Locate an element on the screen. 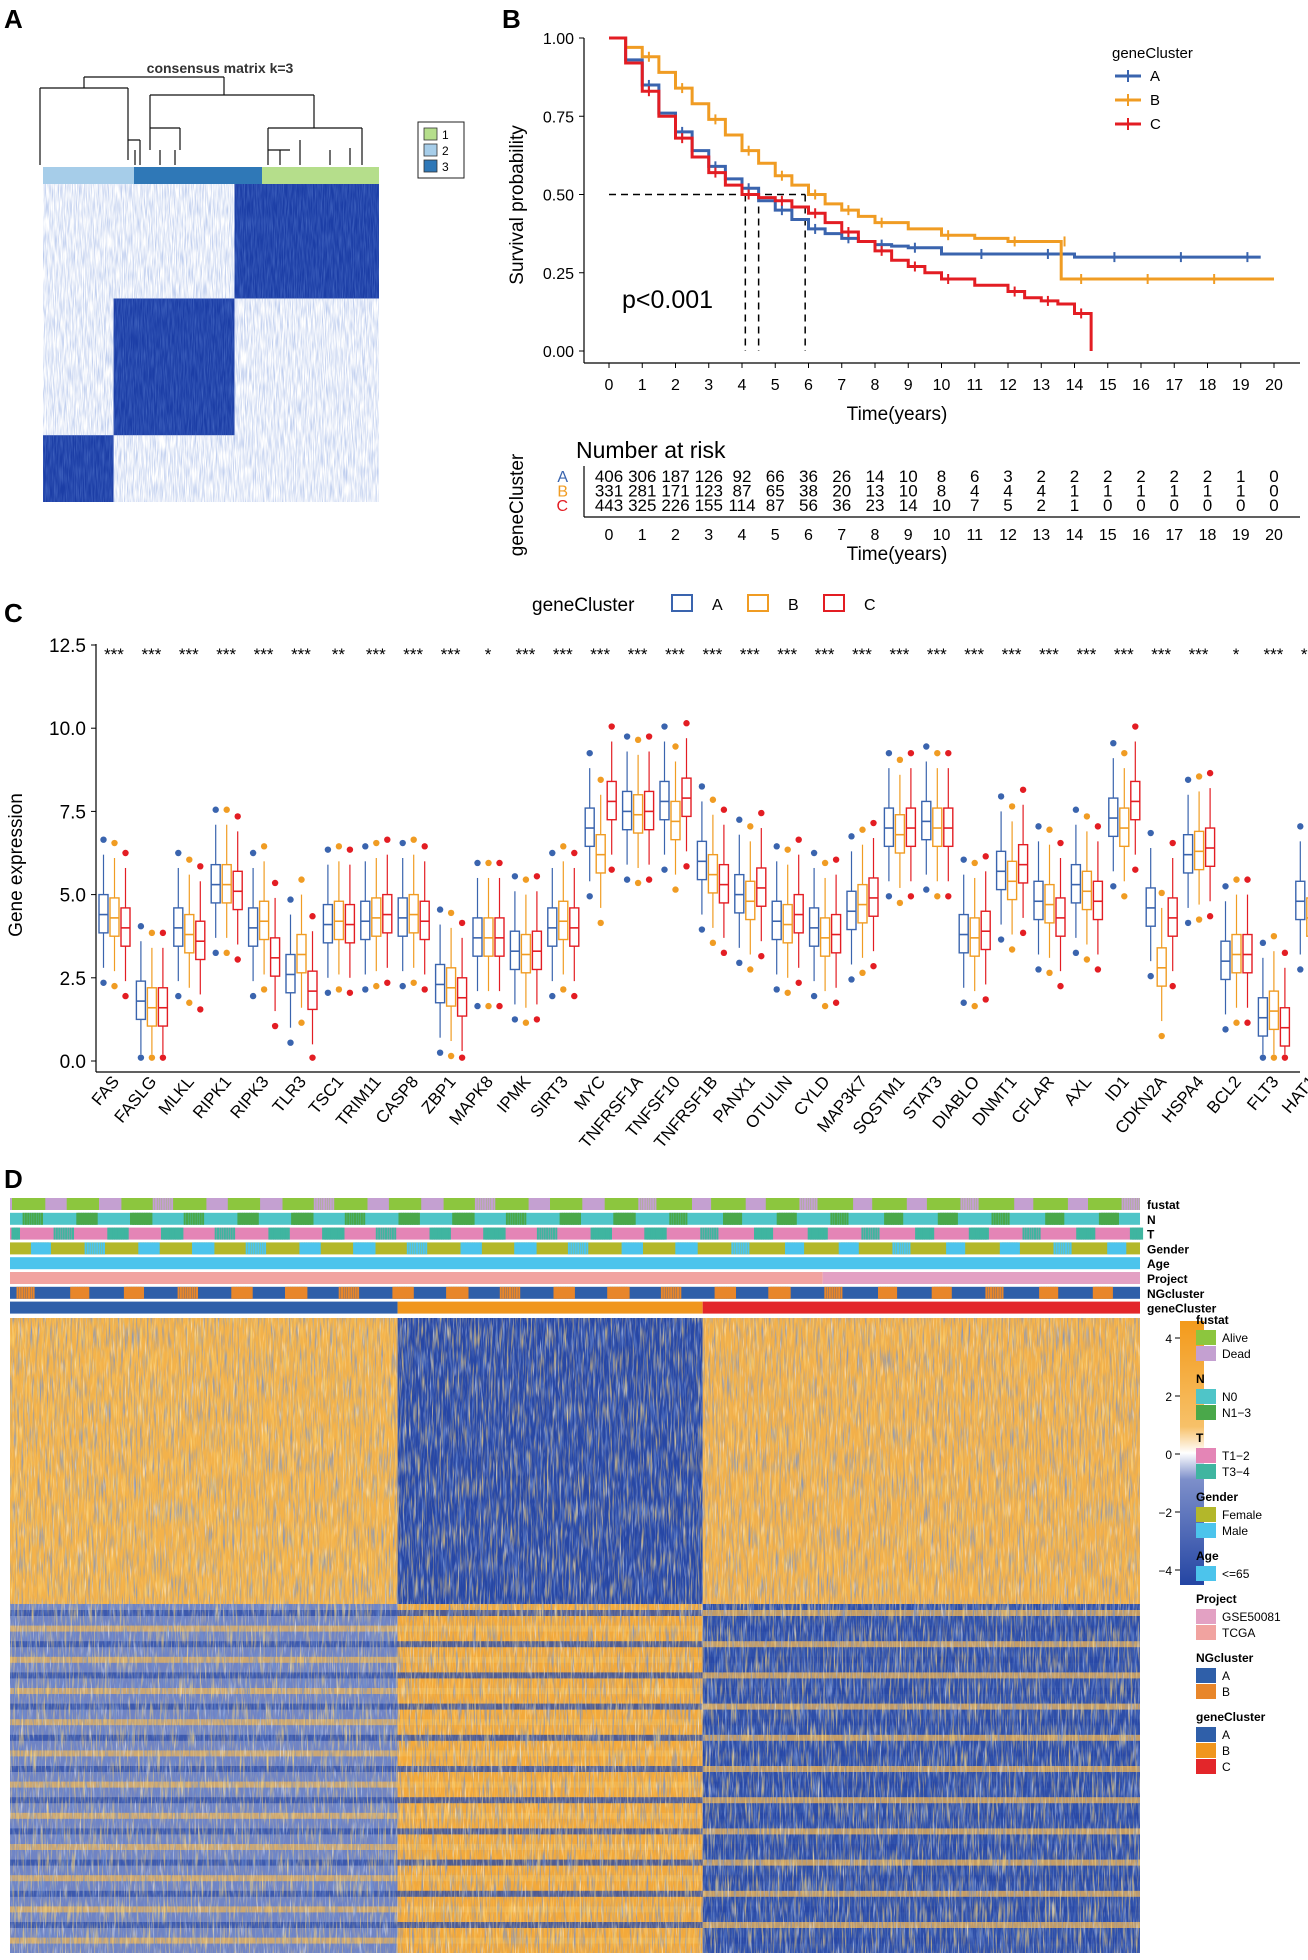 Image resolution: width=1308 pixels, height=1960 pixels. risk-xtick-label: 4 is located at coordinates (742, 535).